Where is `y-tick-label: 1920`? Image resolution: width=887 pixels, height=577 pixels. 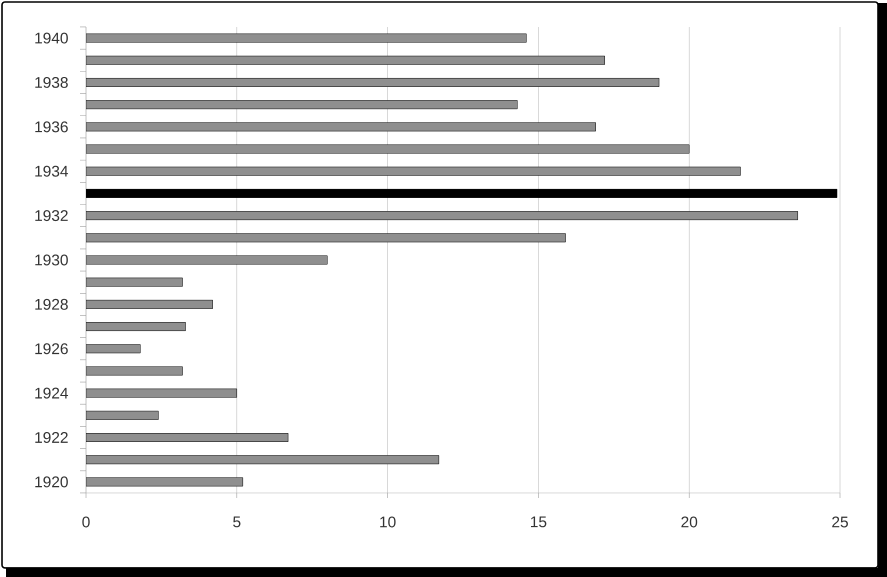
y-tick-label: 1920 is located at coordinates (51, 482).